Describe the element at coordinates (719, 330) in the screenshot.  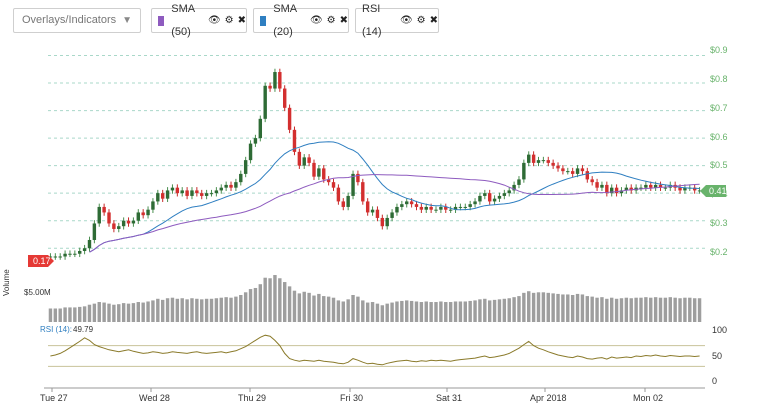
I see `rsi-tick: 100` at that location.